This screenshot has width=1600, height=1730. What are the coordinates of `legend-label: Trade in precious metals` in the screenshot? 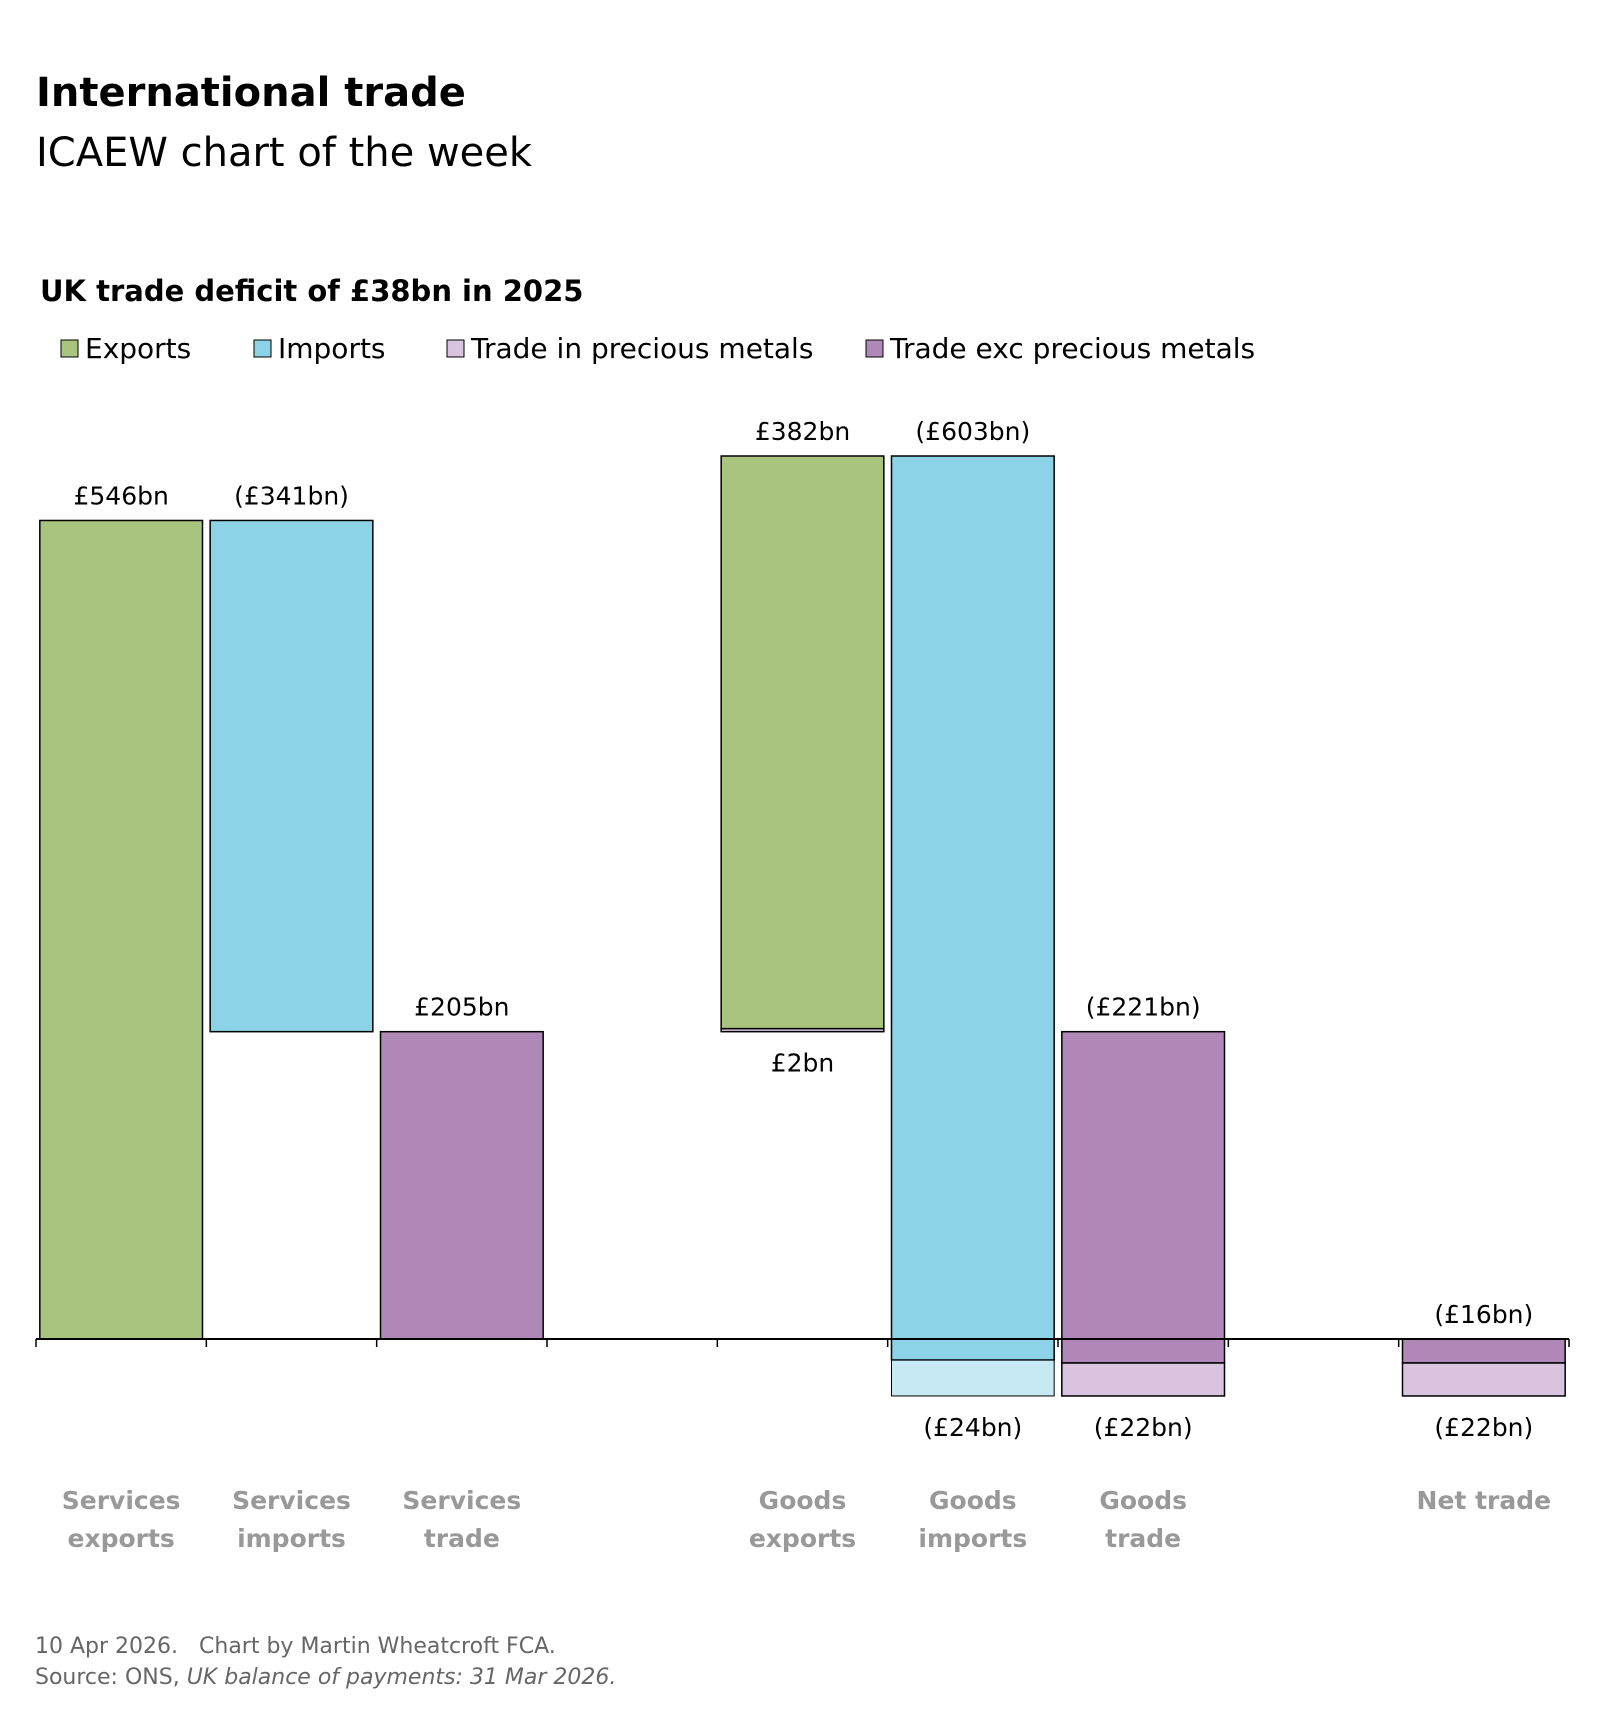 It's located at (641, 348).